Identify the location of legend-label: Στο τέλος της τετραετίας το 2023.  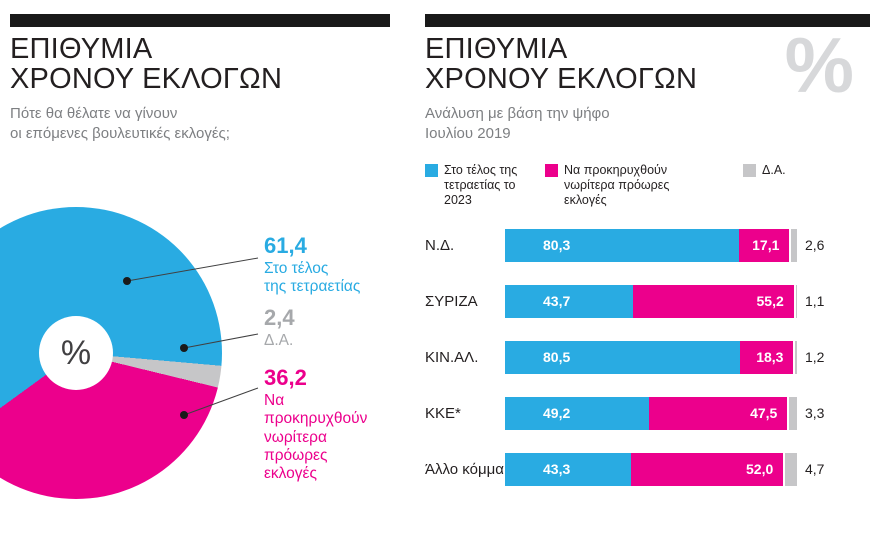
(481, 185).